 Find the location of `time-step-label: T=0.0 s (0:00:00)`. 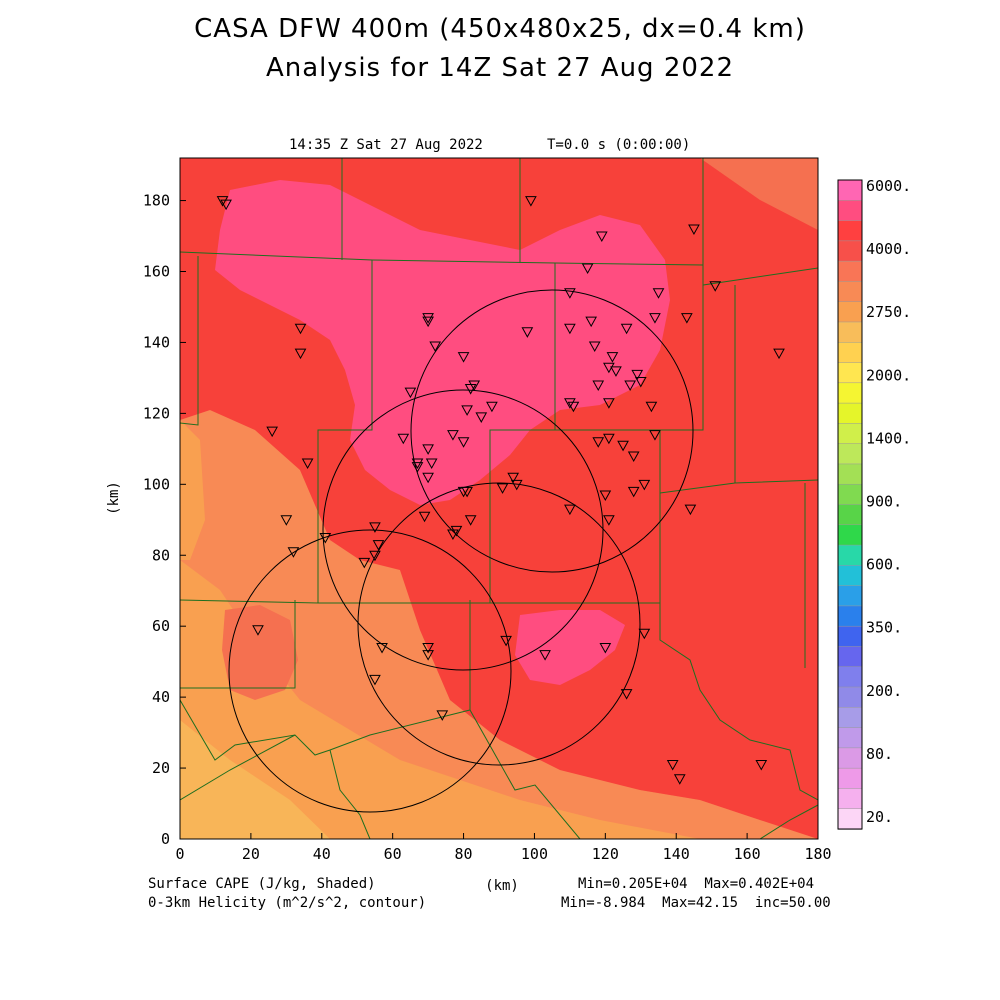

time-step-label: T=0.0 s (0:00:00) is located at coordinates (619, 145).